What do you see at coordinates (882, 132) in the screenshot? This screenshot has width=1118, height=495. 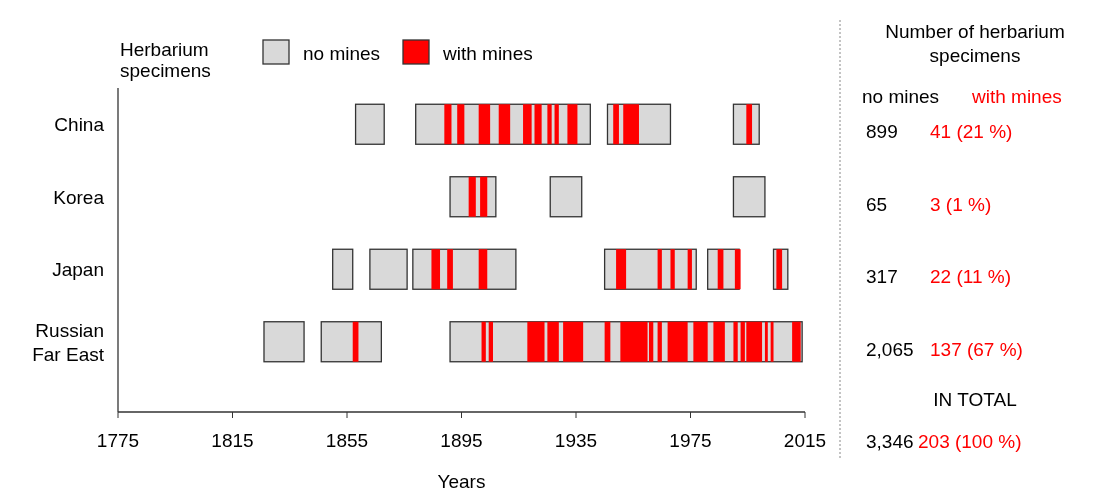 I see `text: 899` at bounding box center [882, 132].